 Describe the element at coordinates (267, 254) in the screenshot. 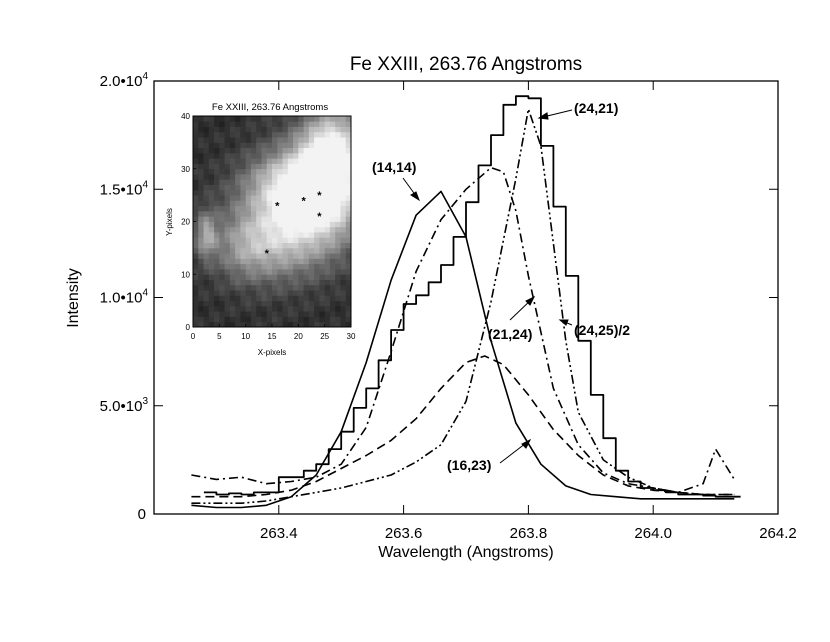

I see `inset-marker: *` at that location.